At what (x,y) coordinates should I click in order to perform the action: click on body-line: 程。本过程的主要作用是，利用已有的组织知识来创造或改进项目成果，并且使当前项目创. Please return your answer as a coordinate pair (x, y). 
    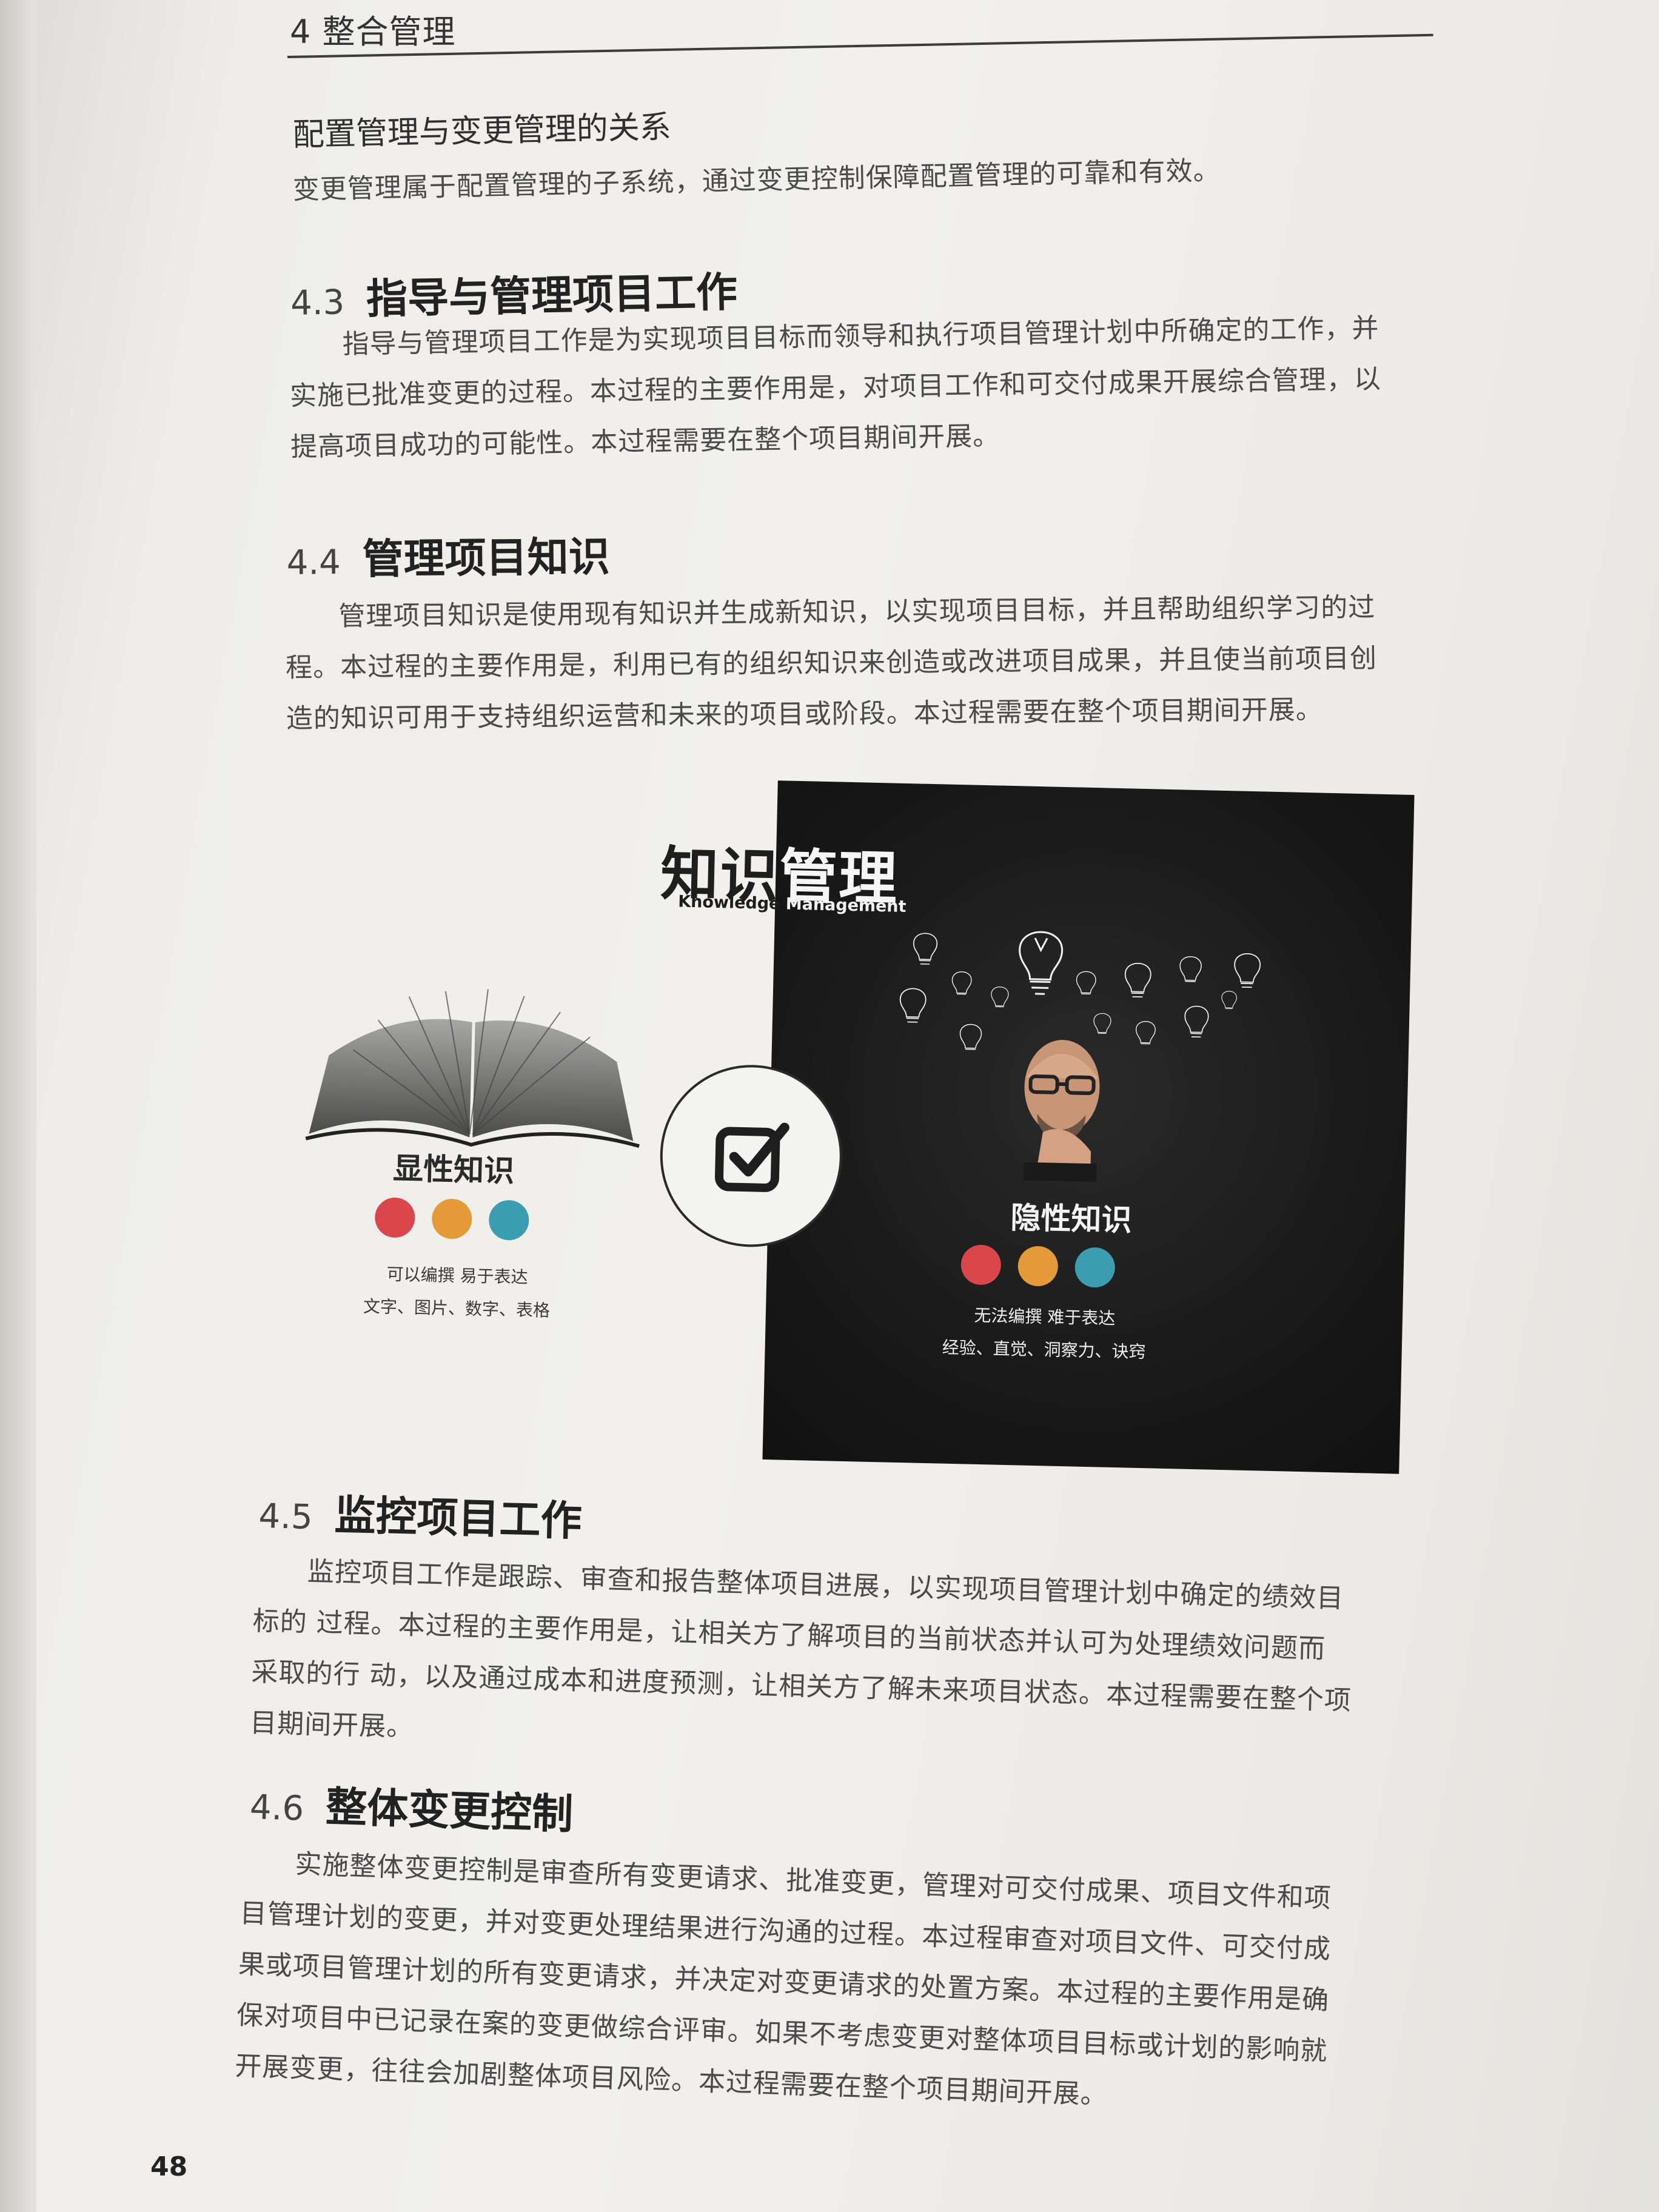
    Looking at the image, I should click on (831, 663).